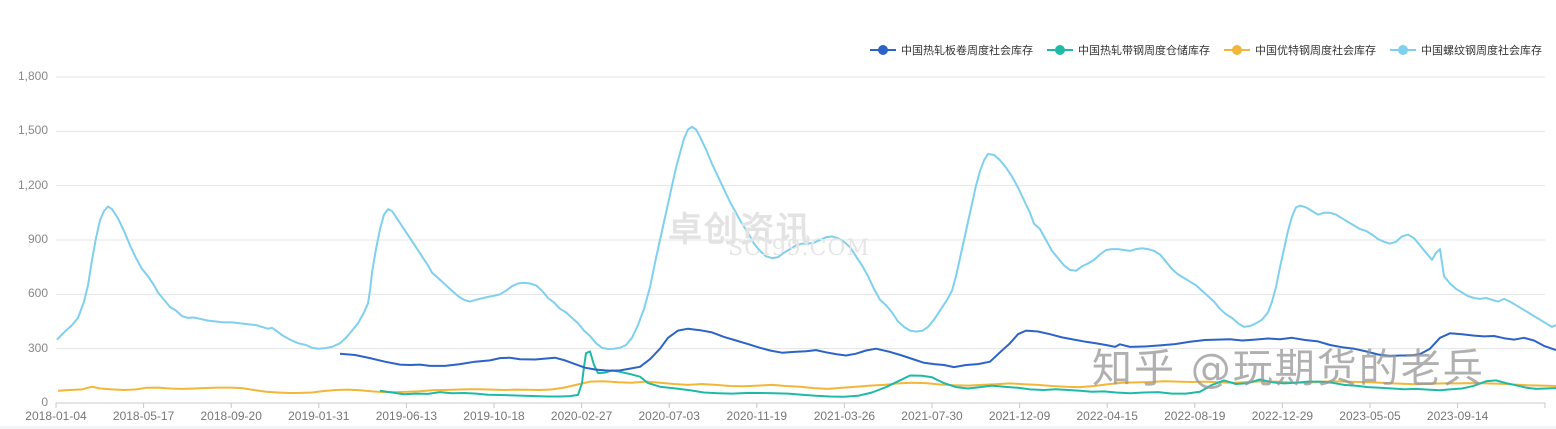 Image resolution: width=1556 pixels, height=429 pixels. I want to click on legend-label: 中国热轧带钢周度仓储库存, so click(1144, 50).